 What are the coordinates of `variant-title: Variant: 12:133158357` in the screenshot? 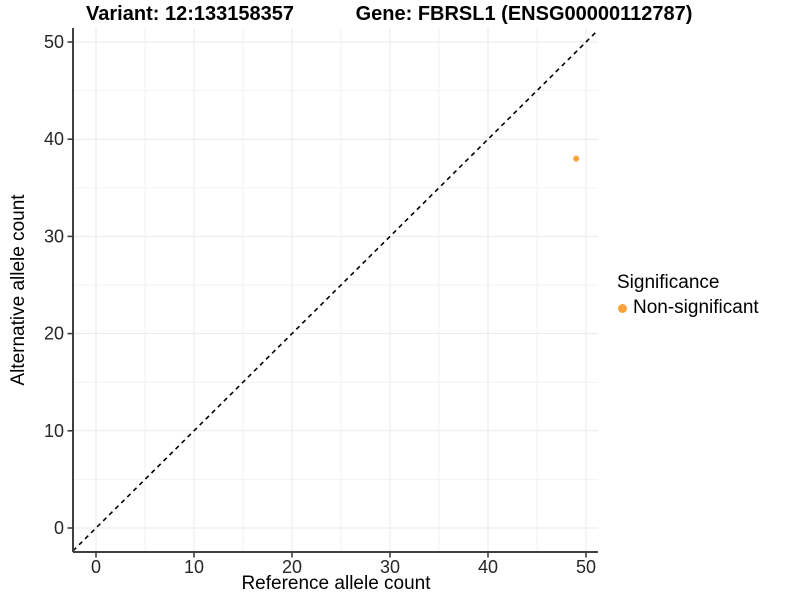 It's located at (190, 14).